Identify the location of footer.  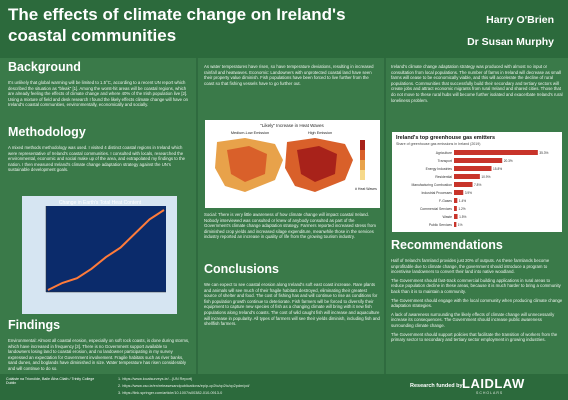
(284, 387).